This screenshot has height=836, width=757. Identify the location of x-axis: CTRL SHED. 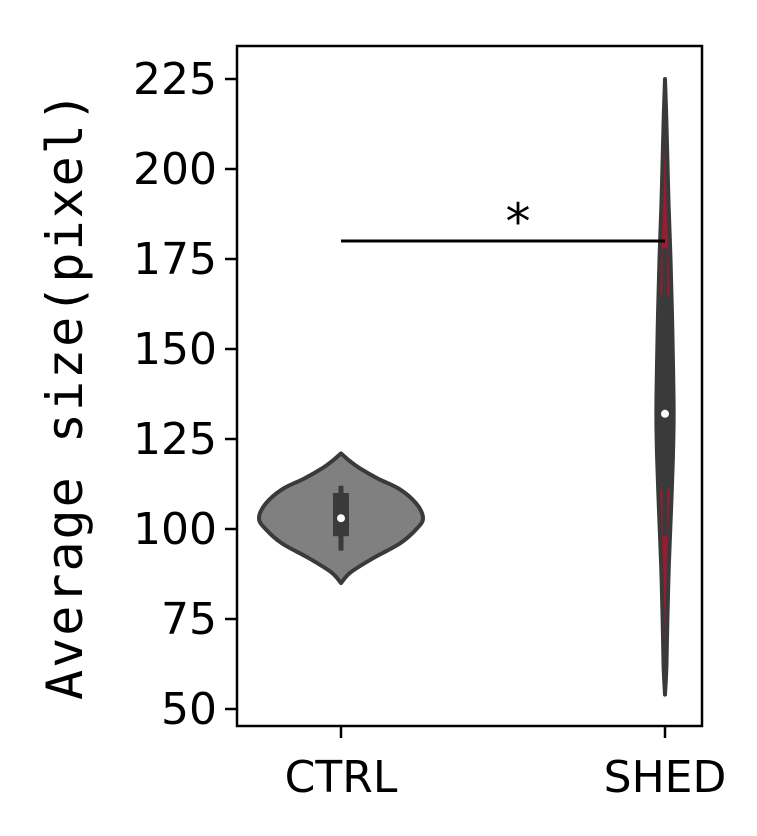
(506, 764).